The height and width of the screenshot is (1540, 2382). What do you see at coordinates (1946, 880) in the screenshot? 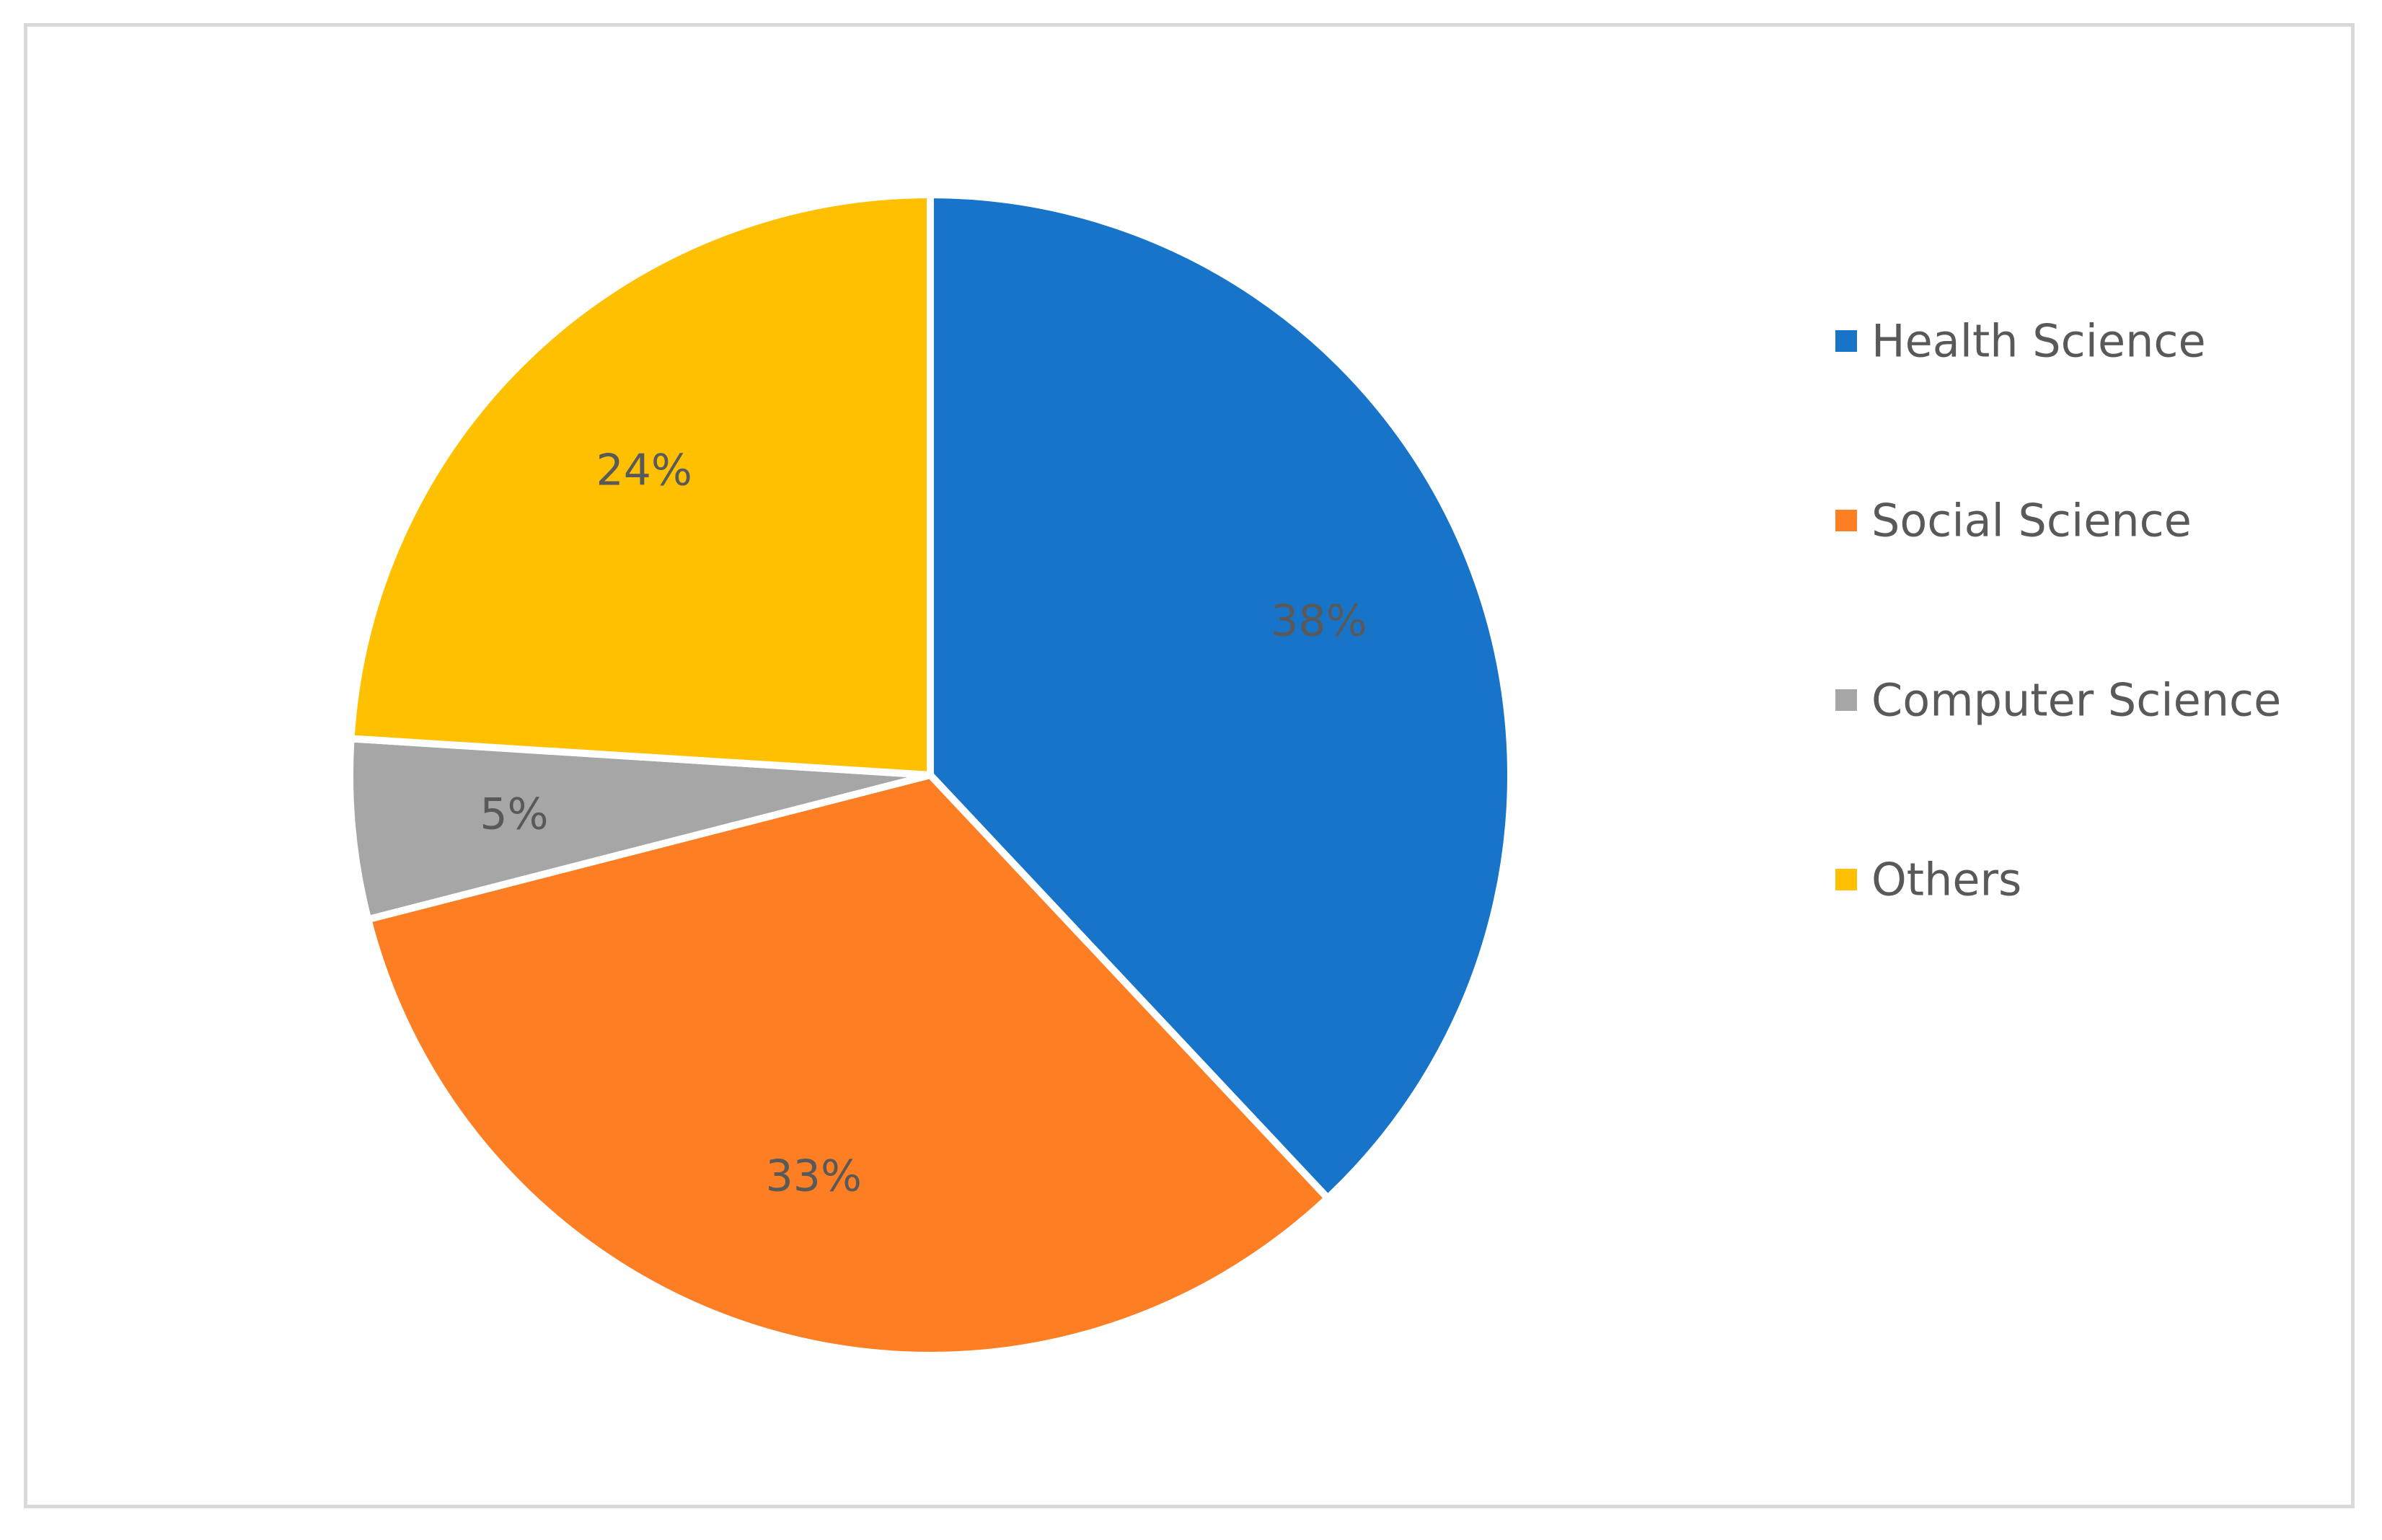
I see `legend-label-others: Others` at bounding box center [1946, 880].